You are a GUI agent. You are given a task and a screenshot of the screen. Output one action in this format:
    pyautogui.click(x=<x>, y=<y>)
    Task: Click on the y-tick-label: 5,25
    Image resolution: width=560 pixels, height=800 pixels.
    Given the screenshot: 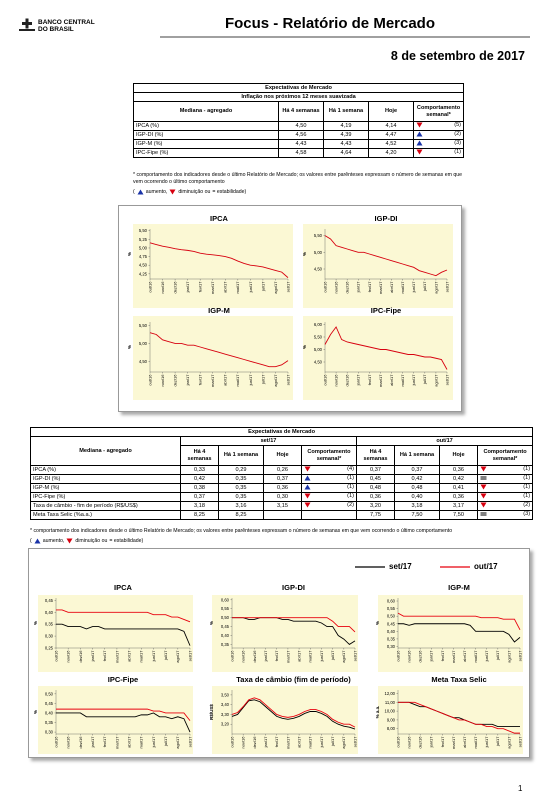 What is the action you would take?
    pyautogui.click(x=143, y=239)
    